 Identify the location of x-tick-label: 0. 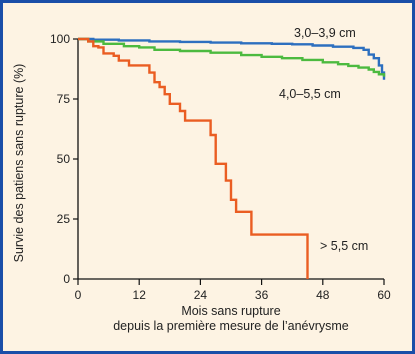
(78, 295).